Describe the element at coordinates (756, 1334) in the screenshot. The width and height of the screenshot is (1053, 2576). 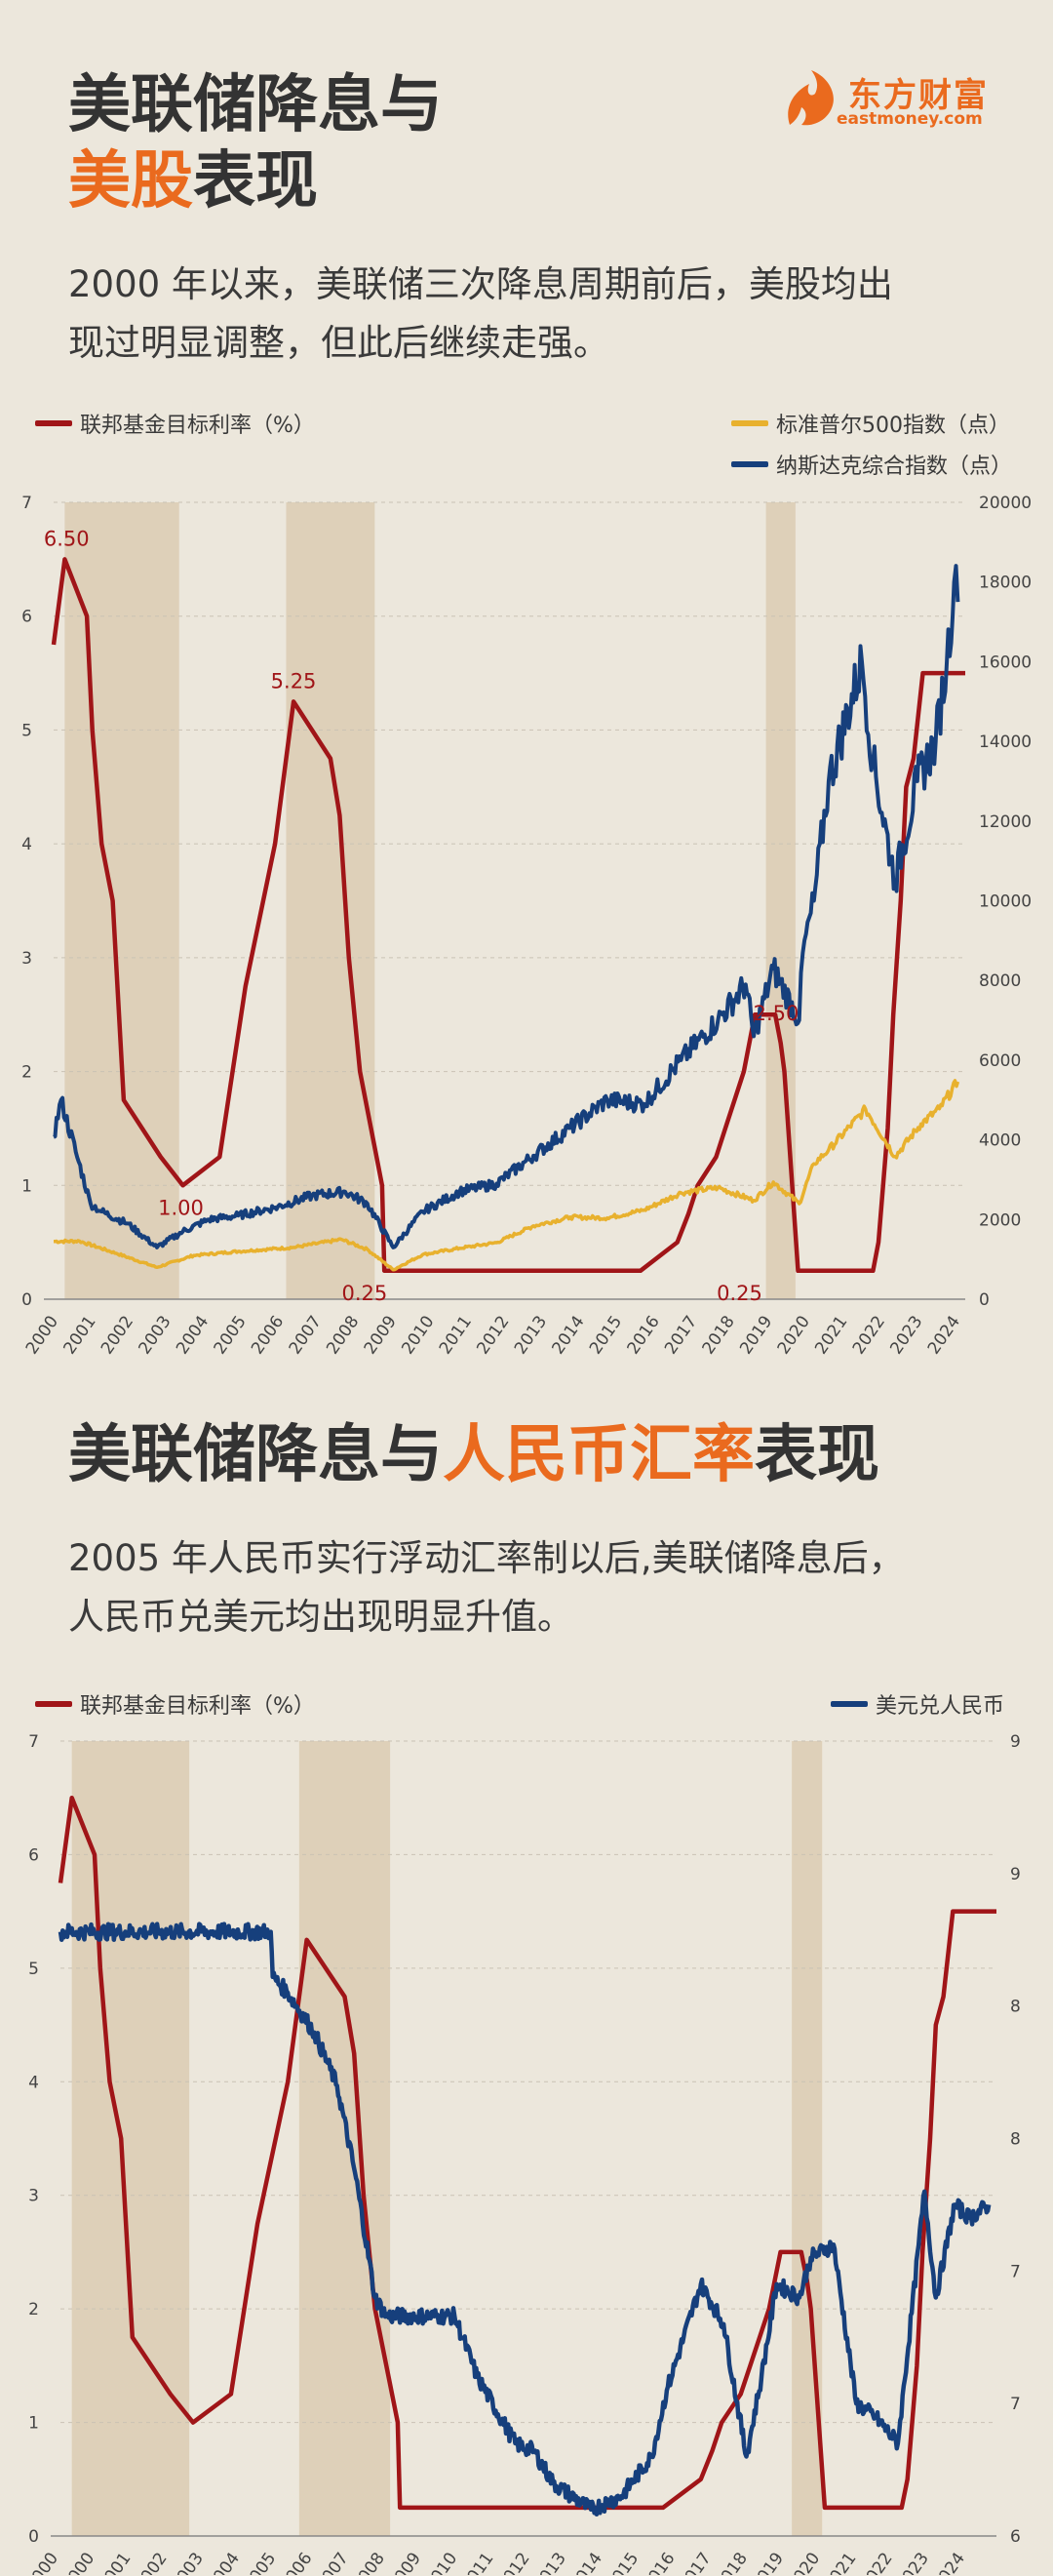
I see `x-tick-19: 2019` at that location.